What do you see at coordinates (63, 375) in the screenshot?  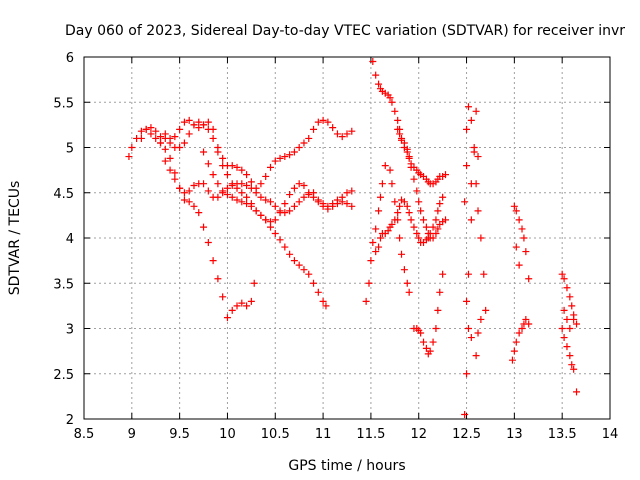 I see `y-tick-label: 2.5` at bounding box center [63, 375].